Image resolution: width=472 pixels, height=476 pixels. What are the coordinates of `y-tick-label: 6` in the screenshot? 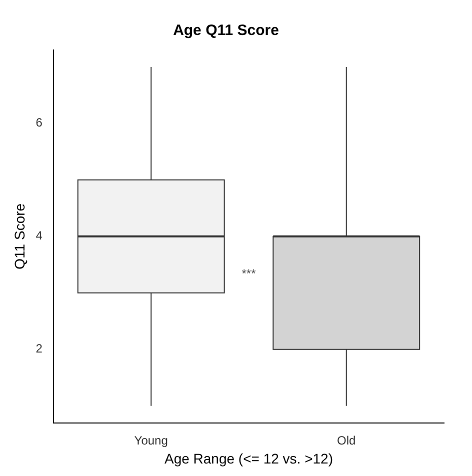 It's located at (39, 123).